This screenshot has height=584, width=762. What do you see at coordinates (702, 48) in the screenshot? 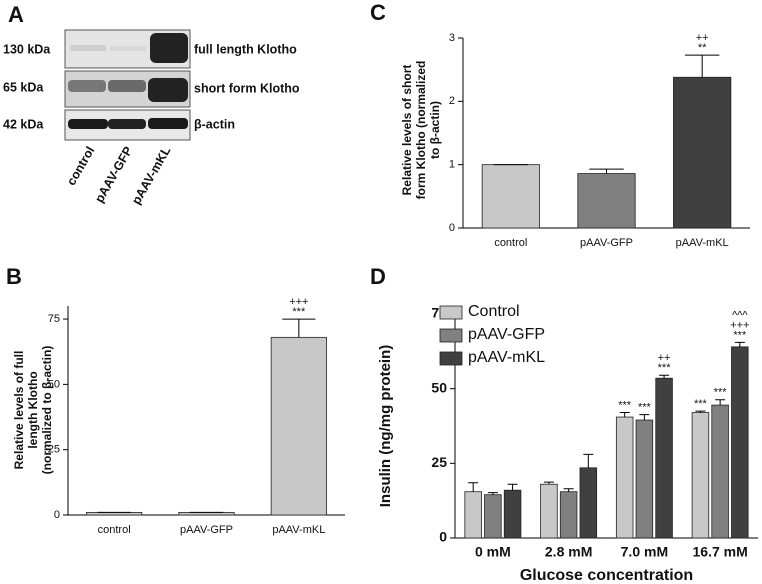
I see `significance-mark: **` at bounding box center [702, 48].